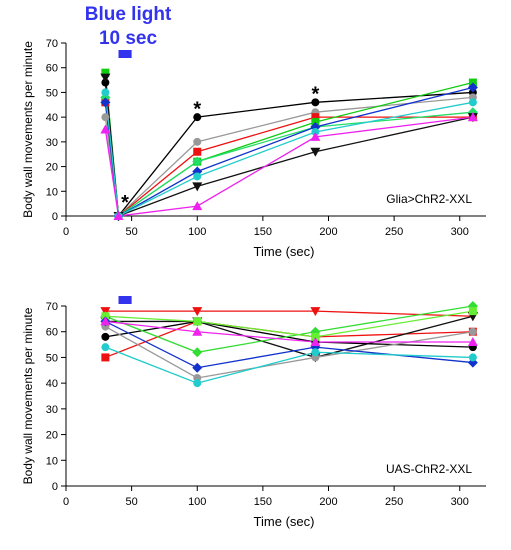 The height and width of the screenshot is (550, 511). What do you see at coordinates (128, 14) in the screenshot?
I see `stimulus-title: Blue light` at bounding box center [128, 14].